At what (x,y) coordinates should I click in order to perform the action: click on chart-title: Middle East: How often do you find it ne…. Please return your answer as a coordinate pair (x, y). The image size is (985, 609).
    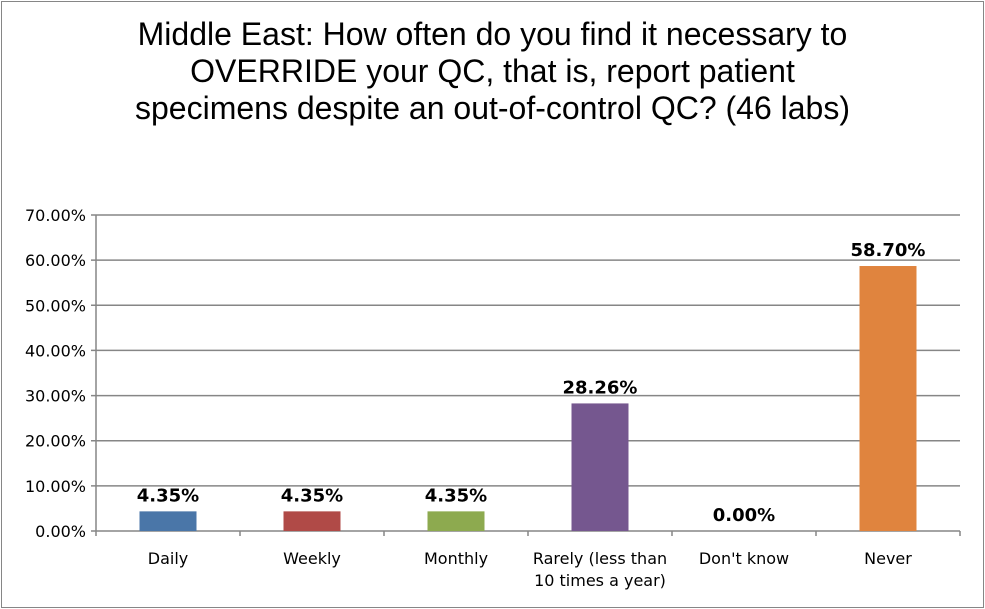
    Looking at the image, I should click on (492, 71).